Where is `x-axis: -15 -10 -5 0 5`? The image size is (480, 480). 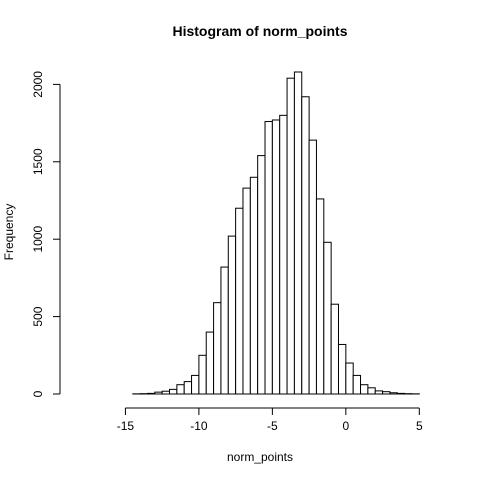 x-axis: -15 -10 -5 0 5 is located at coordinates (270, 420).